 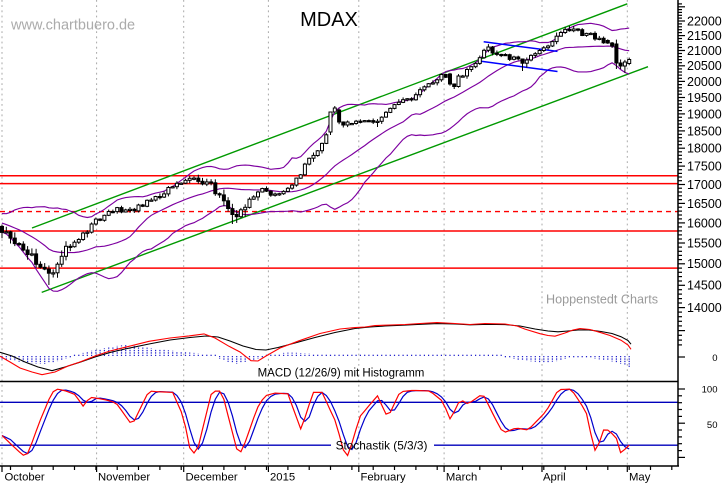 What do you see at coordinates (704, 167) in the screenshot?
I see `svg-text: 17500` at bounding box center [704, 167].